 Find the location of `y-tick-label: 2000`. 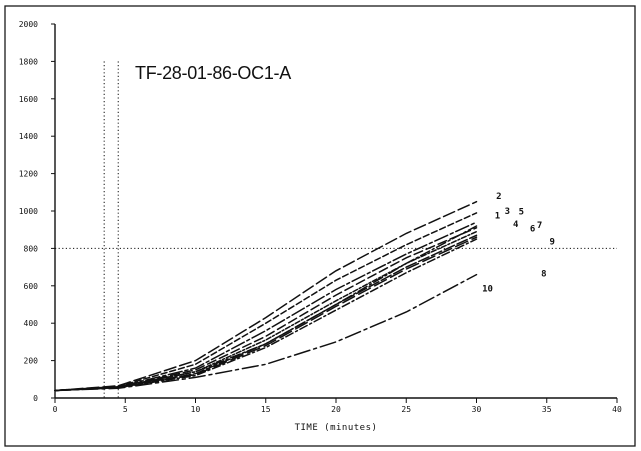

y-tick-label: 2000 is located at coordinates (28, 24).